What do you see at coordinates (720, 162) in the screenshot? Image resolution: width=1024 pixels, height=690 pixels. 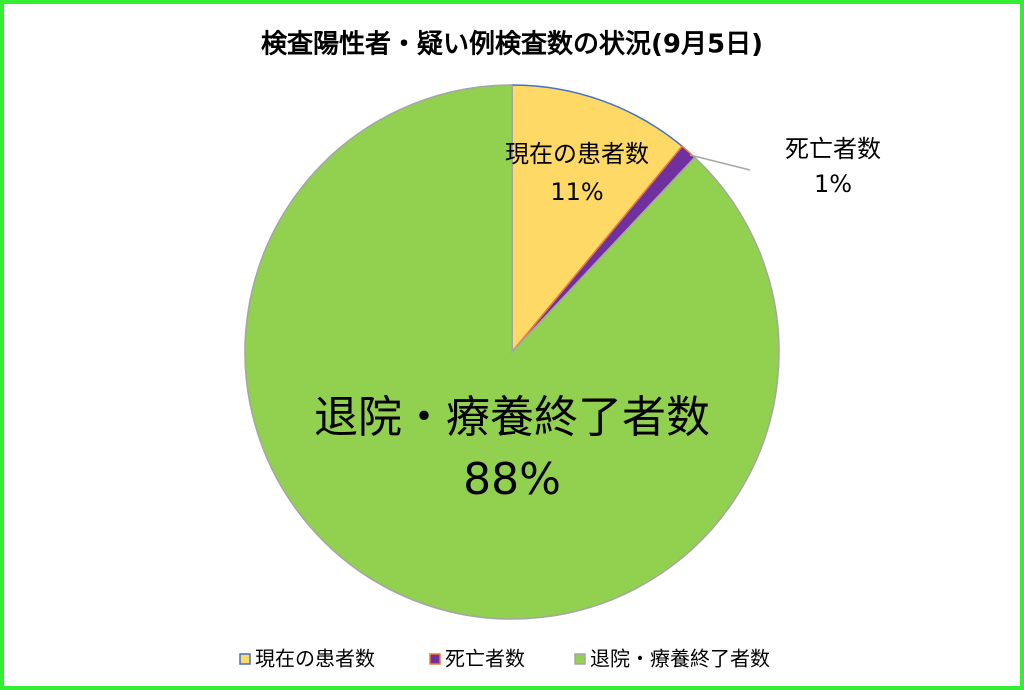 I see `leader-line` at bounding box center [720, 162].